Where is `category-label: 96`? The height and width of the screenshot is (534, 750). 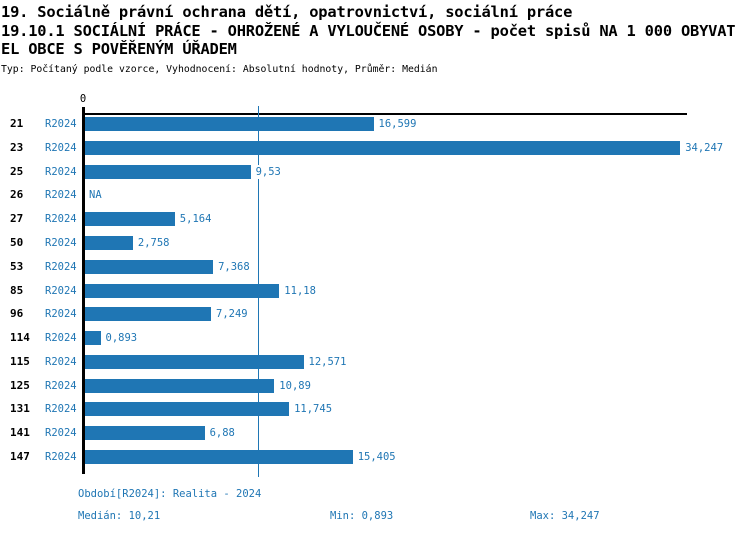 category-label: 96 is located at coordinates (17, 314).